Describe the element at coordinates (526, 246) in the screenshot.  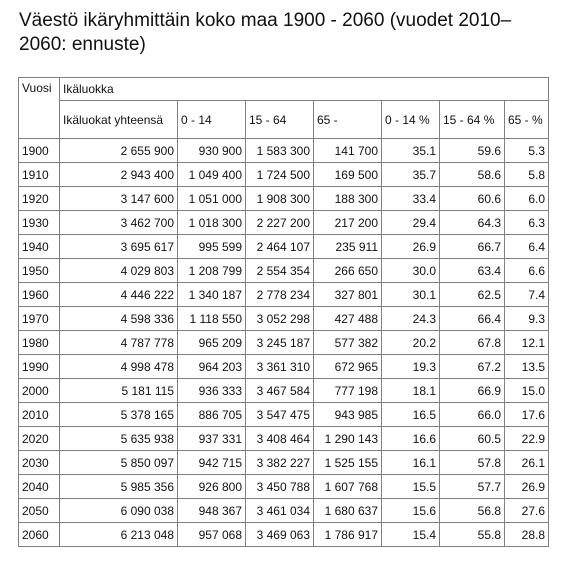
I see `table-cell: 6.4` at that location.